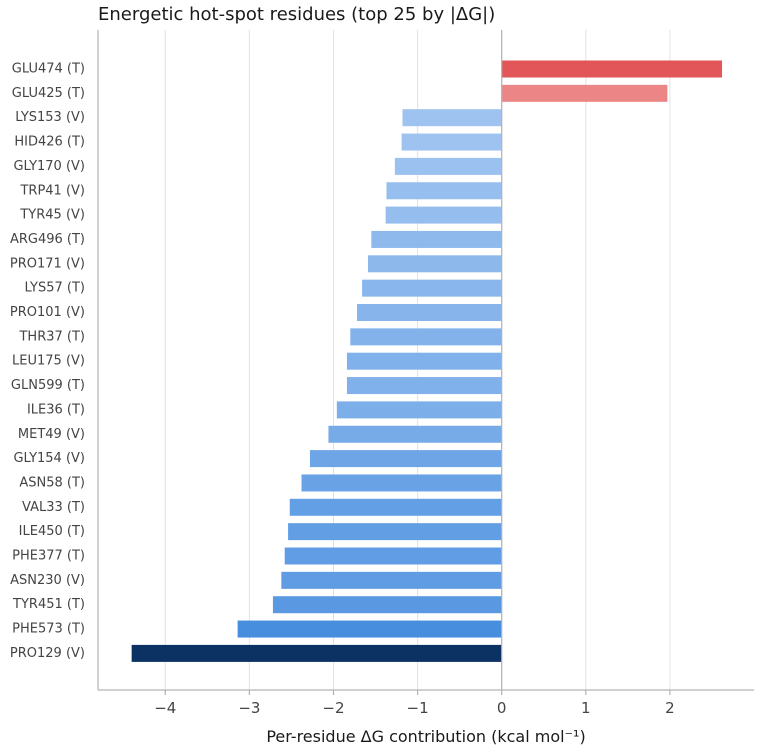 The width and height of the screenshot is (760, 752). What do you see at coordinates (52, 531) in the screenshot?
I see `y-tick-label-19: ILE450 (T)` at bounding box center [52, 531].